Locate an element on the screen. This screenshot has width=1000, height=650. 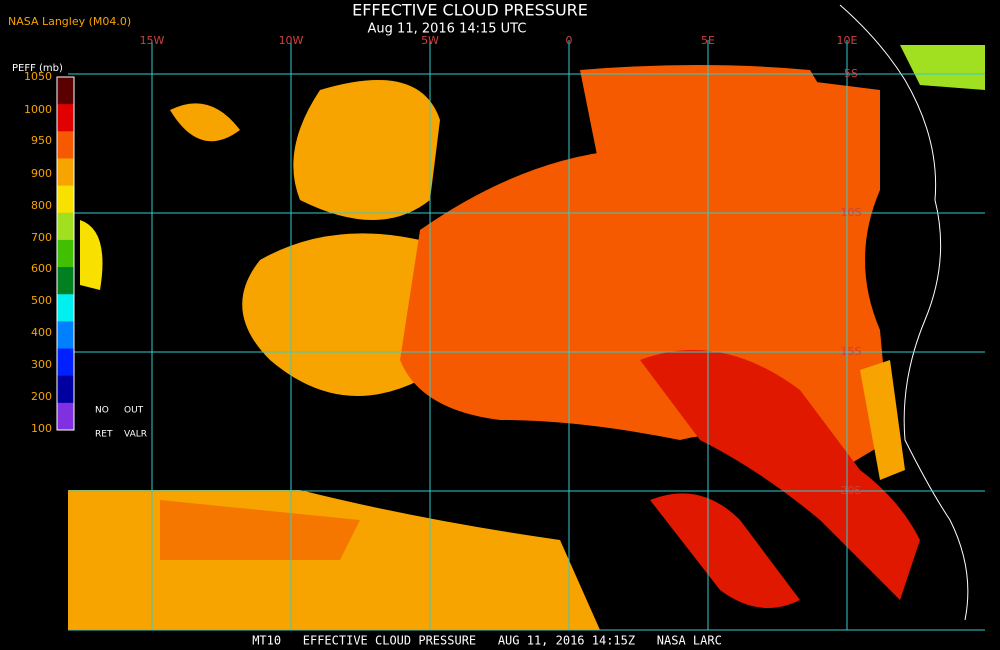
colorbar-frame is located at coordinates (65, 253).